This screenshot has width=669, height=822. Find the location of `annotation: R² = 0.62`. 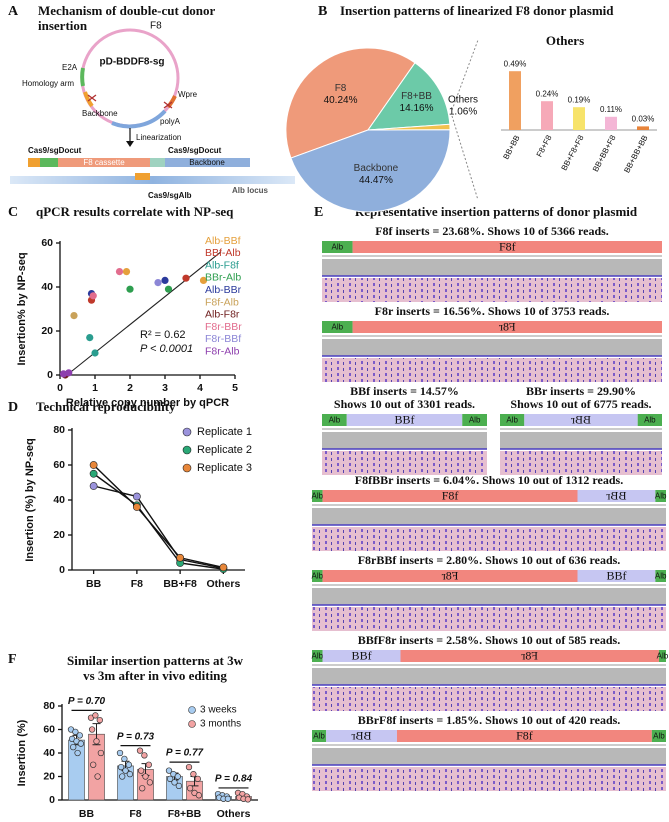

annotation: R² = 0.62 is located at coordinates (163, 335).